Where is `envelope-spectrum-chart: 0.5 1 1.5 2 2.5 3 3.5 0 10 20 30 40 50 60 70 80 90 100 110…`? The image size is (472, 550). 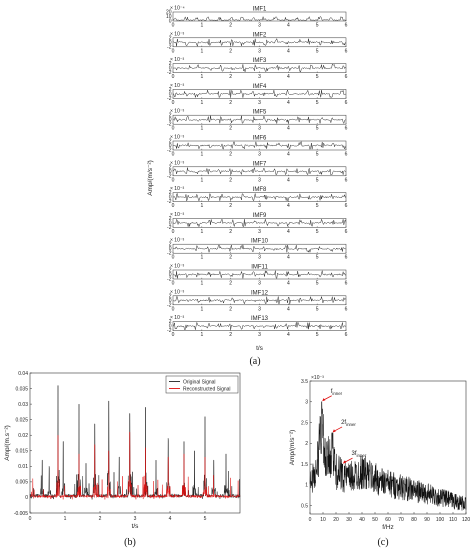
envelope-spectrum-chart: 0.5 1 1.5 2 2.5 3 3.5 0 10 20 30 40 50 60 70 80 90 100 110… is located at coordinates (379, 453).